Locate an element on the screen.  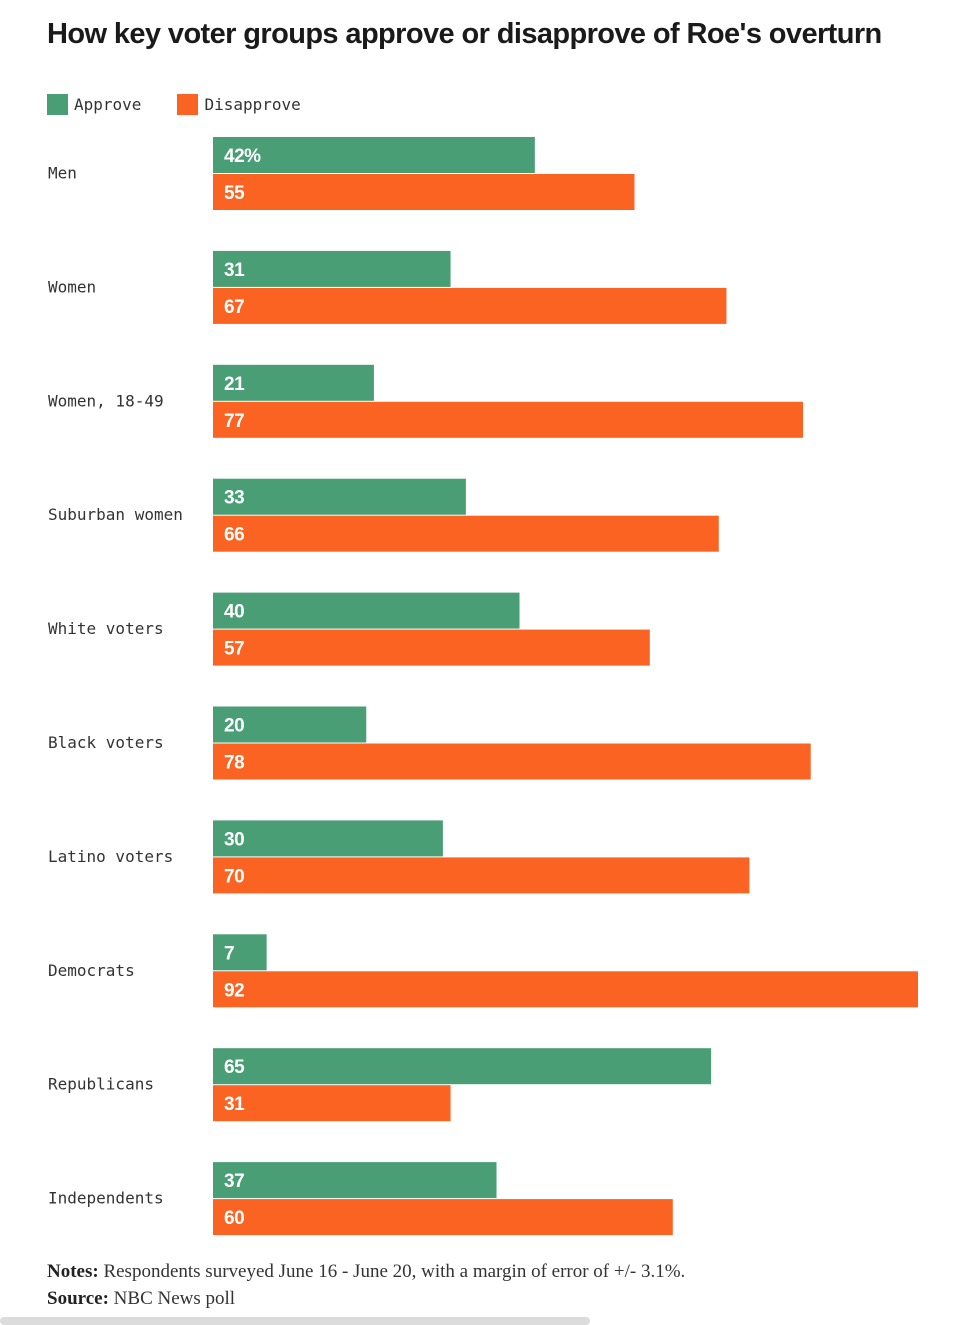
value-label-approve-white-voters: 40 is located at coordinates (234, 612).